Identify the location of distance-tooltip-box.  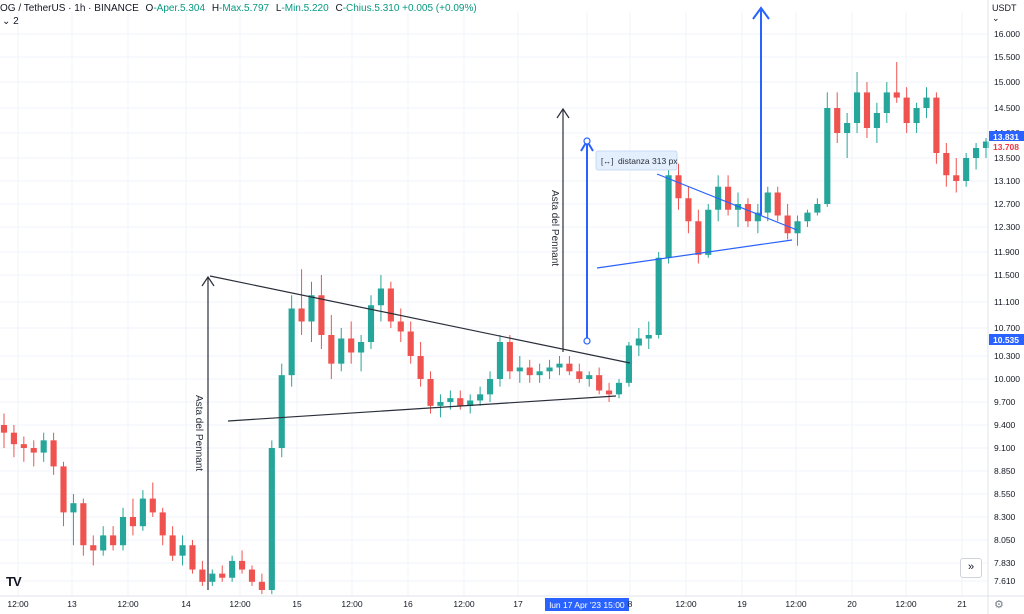
(636, 160).